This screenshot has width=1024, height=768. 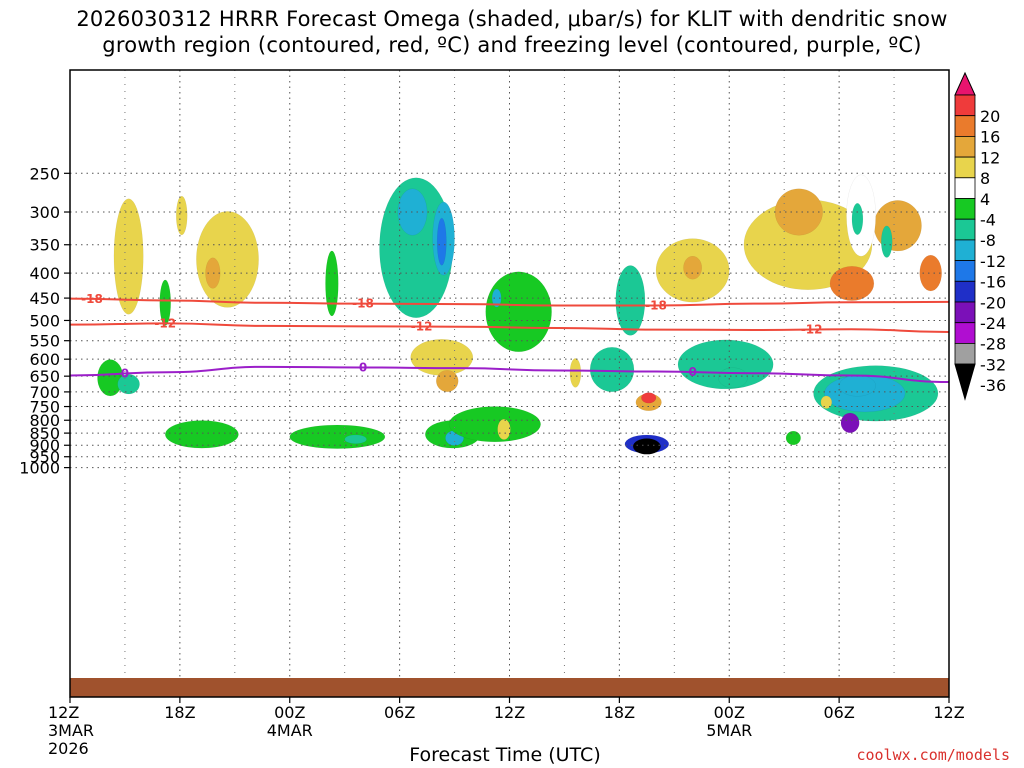 What do you see at coordinates (985, 199) in the screenshot?
I see `colorbar-label-4: 4` at bounding box center [985, 199].